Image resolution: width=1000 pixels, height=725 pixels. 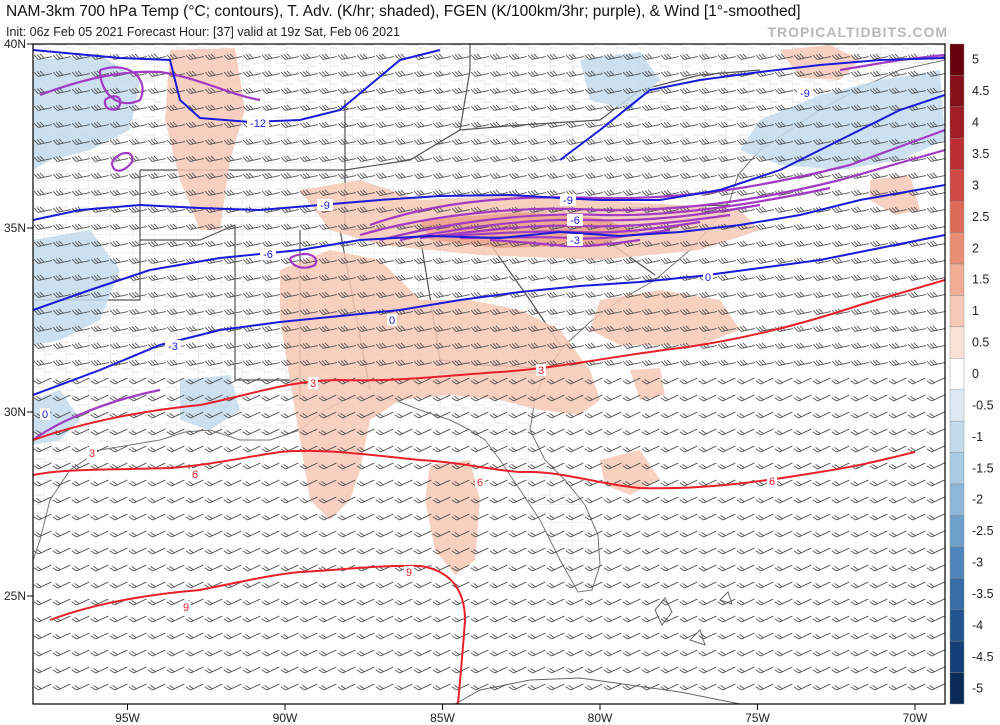 What do you see at coordinates (975, 248) in the screenshot?
I see `colorbar-label: 2` at bounding box center [975, 248].